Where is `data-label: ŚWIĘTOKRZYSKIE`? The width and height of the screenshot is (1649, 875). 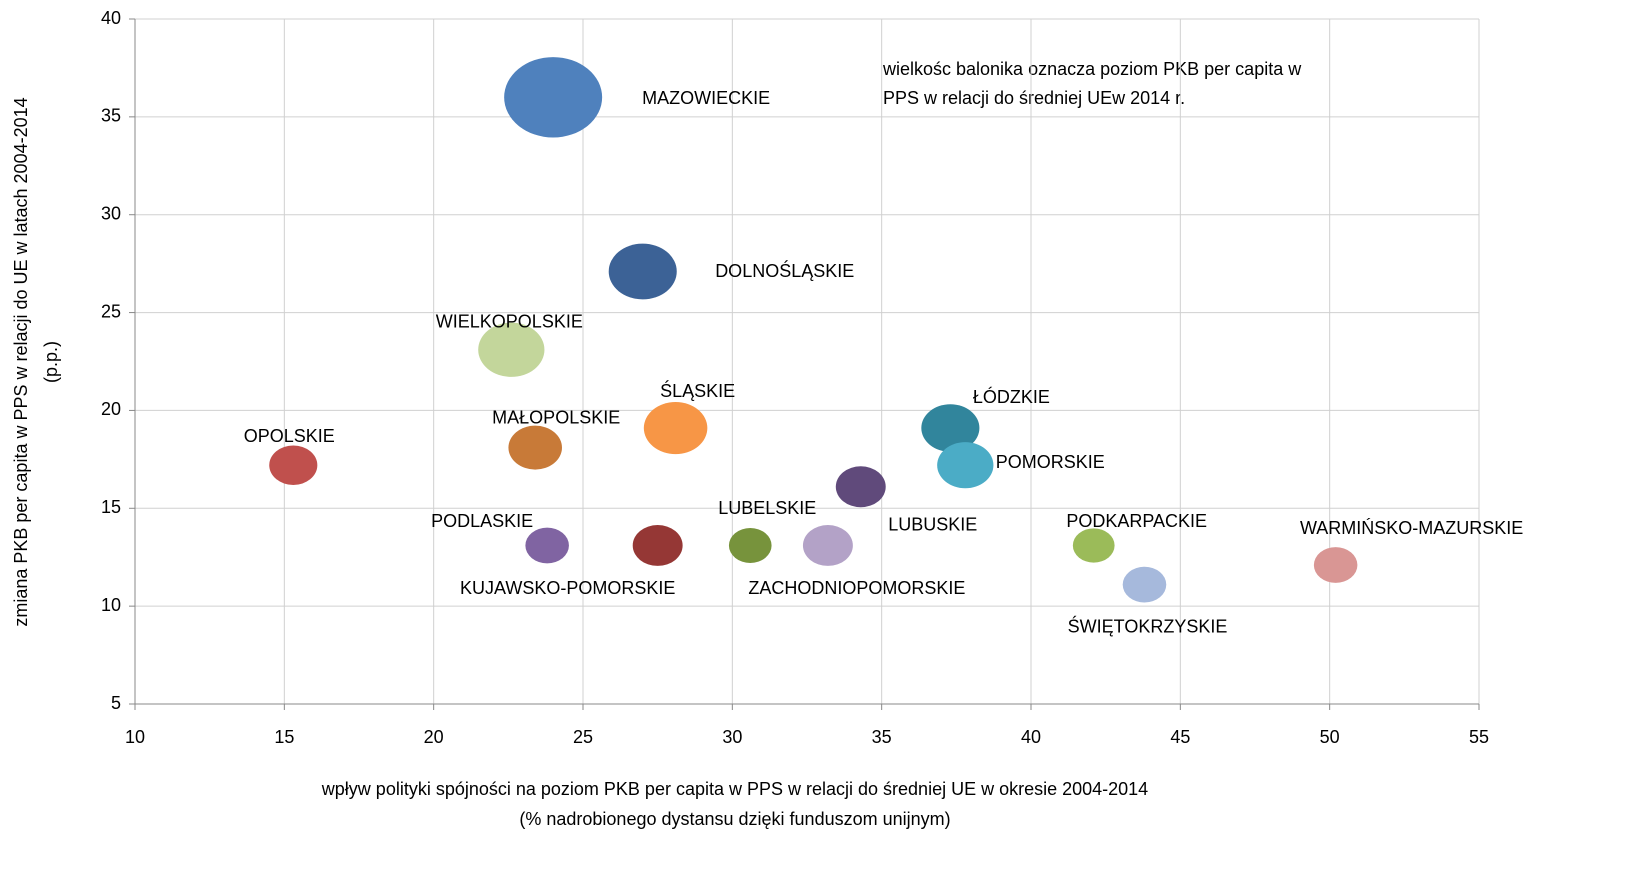
data-label: ŚWIĘTOKRZYSKIE is located at coordinates (1148, 625).